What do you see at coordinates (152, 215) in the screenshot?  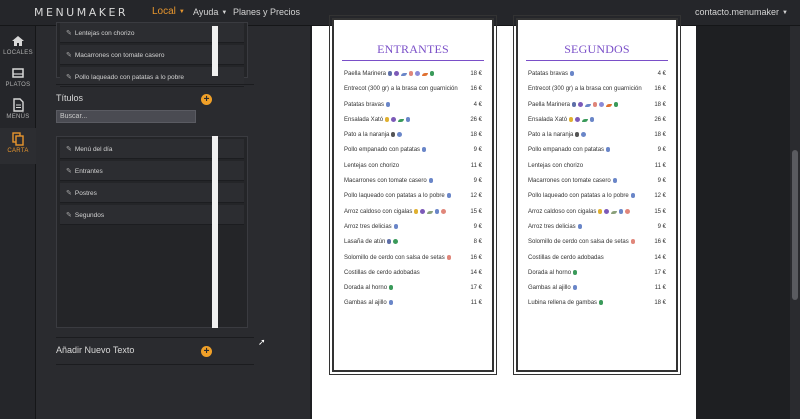 I see `list-item: ✎ Segundos` at bounding box center [152, 215].